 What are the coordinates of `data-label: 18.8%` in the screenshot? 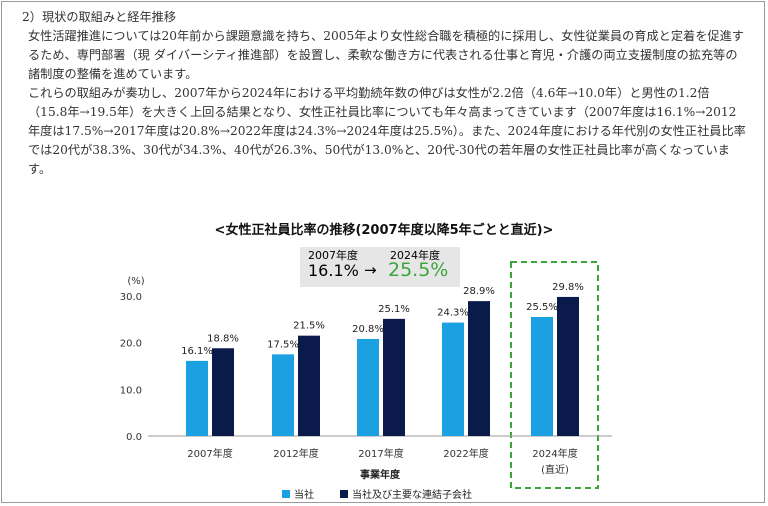 It's located at (223, 338).